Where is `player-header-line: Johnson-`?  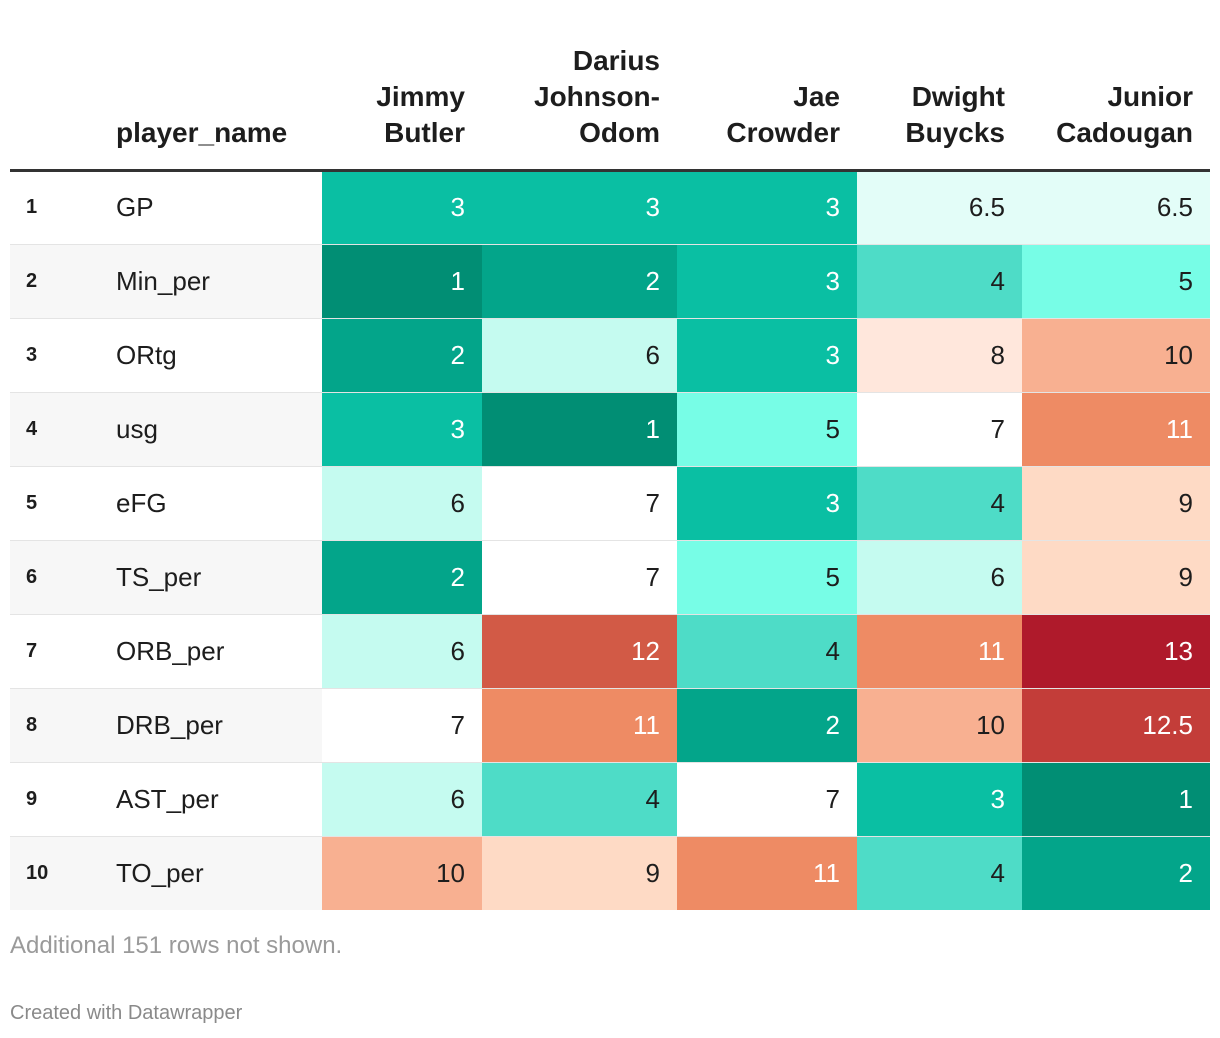 player-header-line: Johnson- is located at coordinates (597, 96).